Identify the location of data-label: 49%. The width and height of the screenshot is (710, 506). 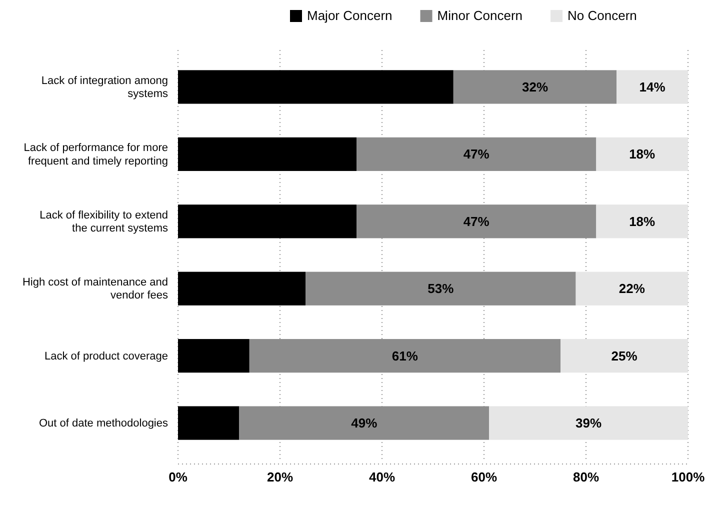
(364, 423).